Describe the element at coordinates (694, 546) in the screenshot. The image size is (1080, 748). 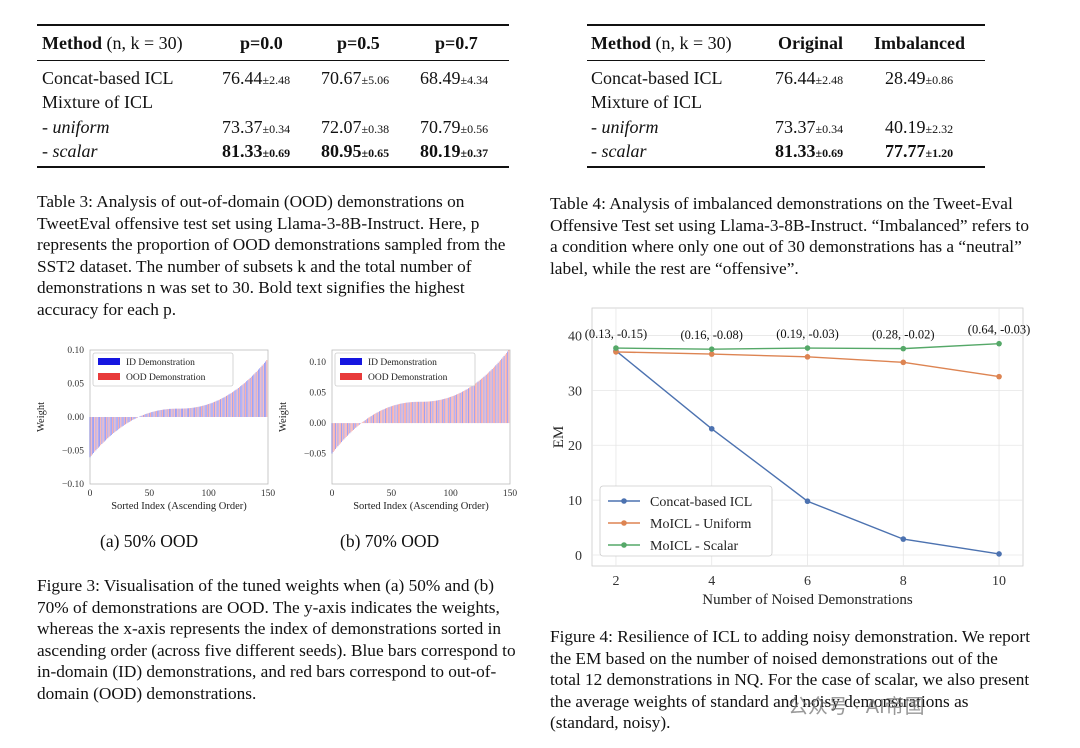
I see `legend-label: MoICL - Scalar` at that location.